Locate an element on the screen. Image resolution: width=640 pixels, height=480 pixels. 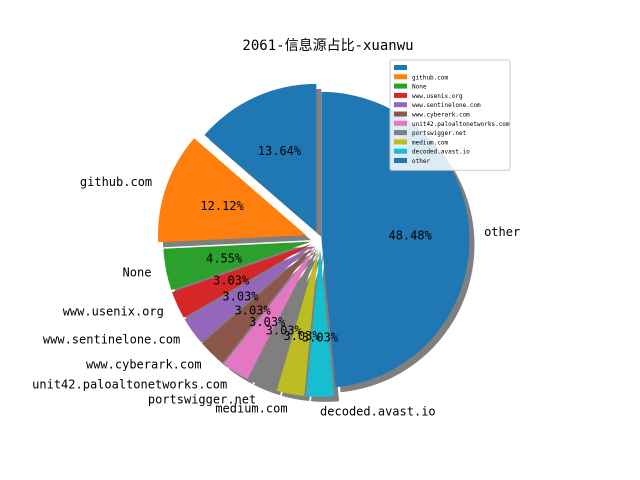
category-label: github.com is located at coordinates (116, 182).